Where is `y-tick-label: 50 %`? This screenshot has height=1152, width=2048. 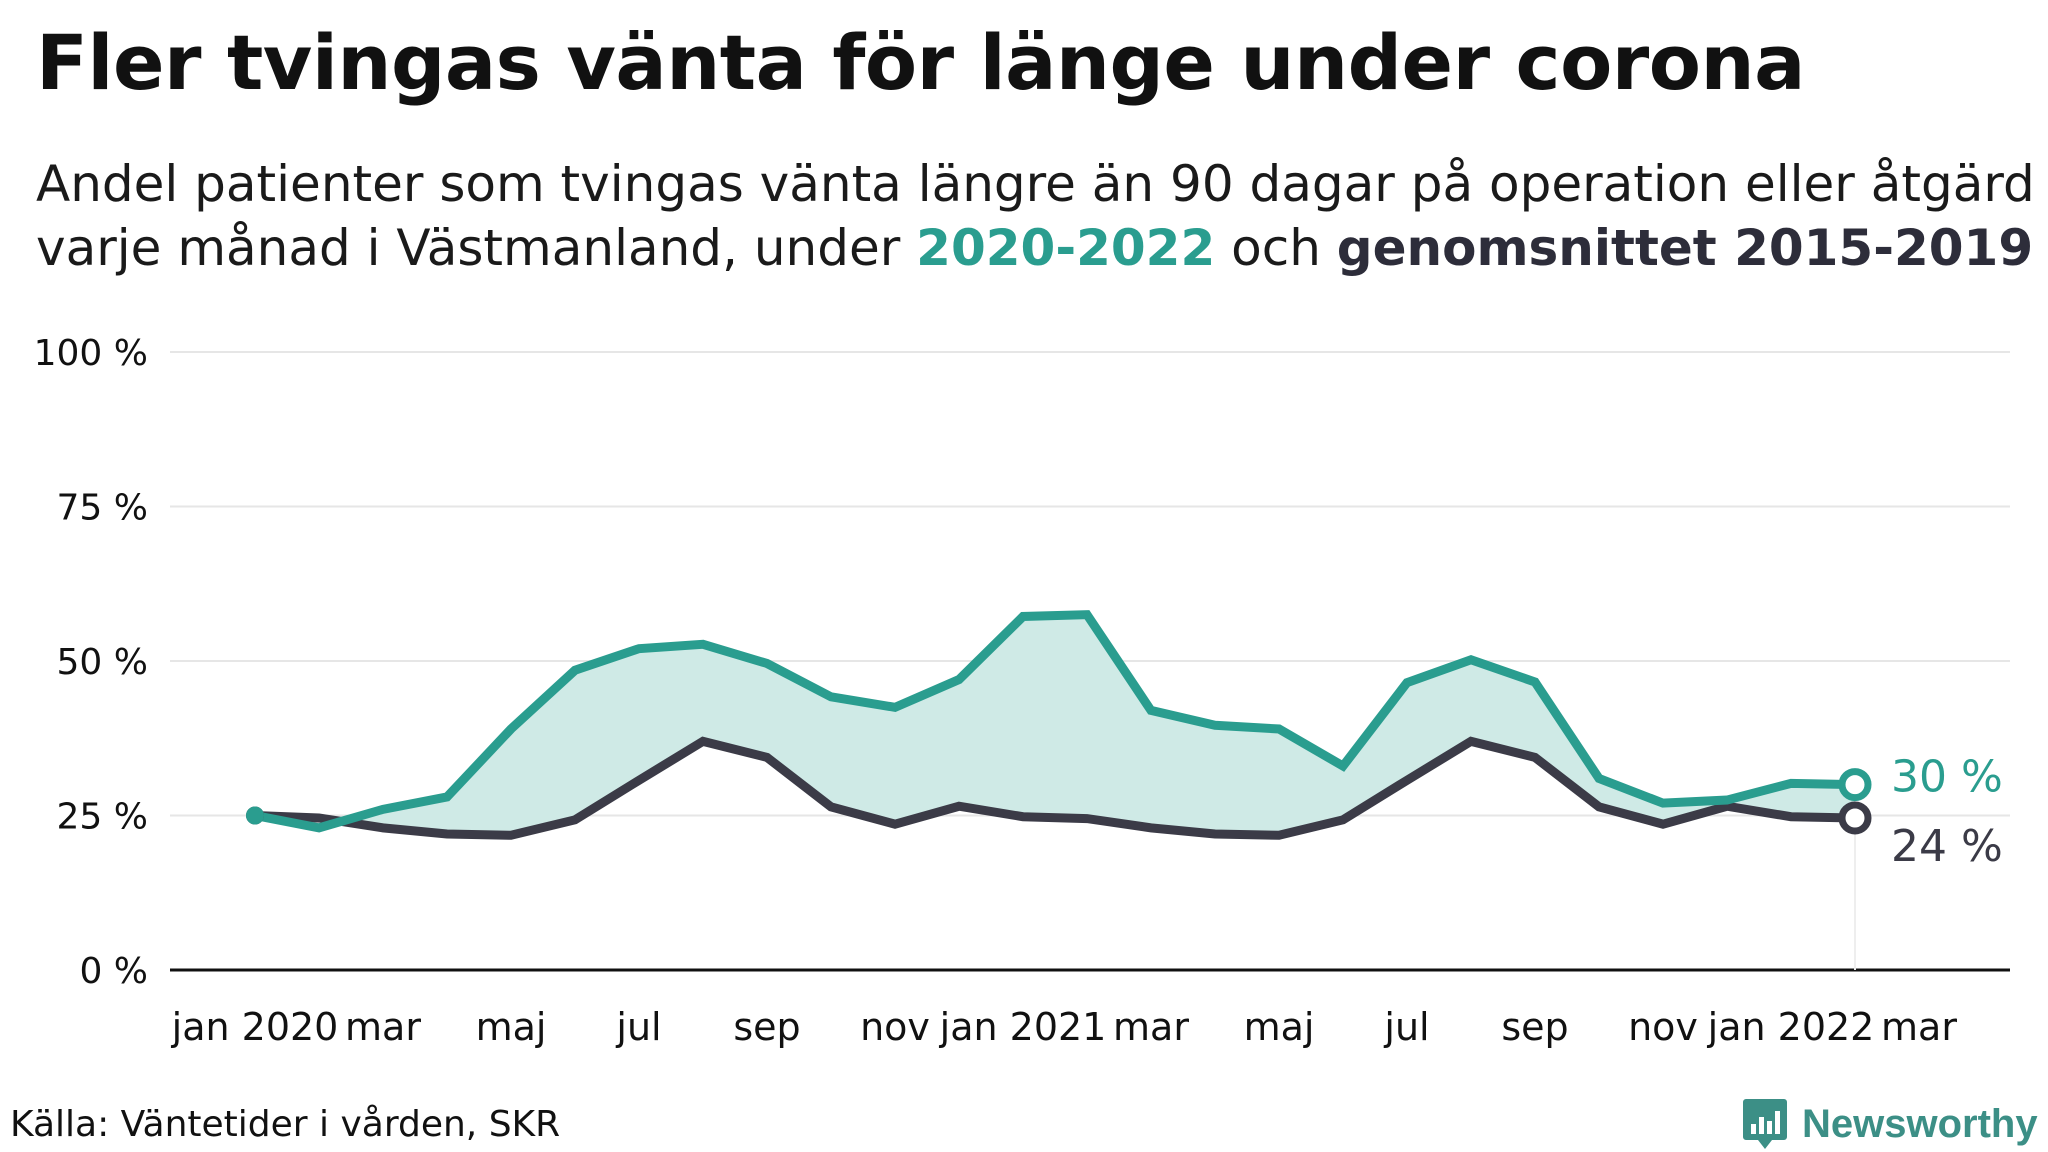 y-tick-label: 50 % is located at coordinates (102, 662).